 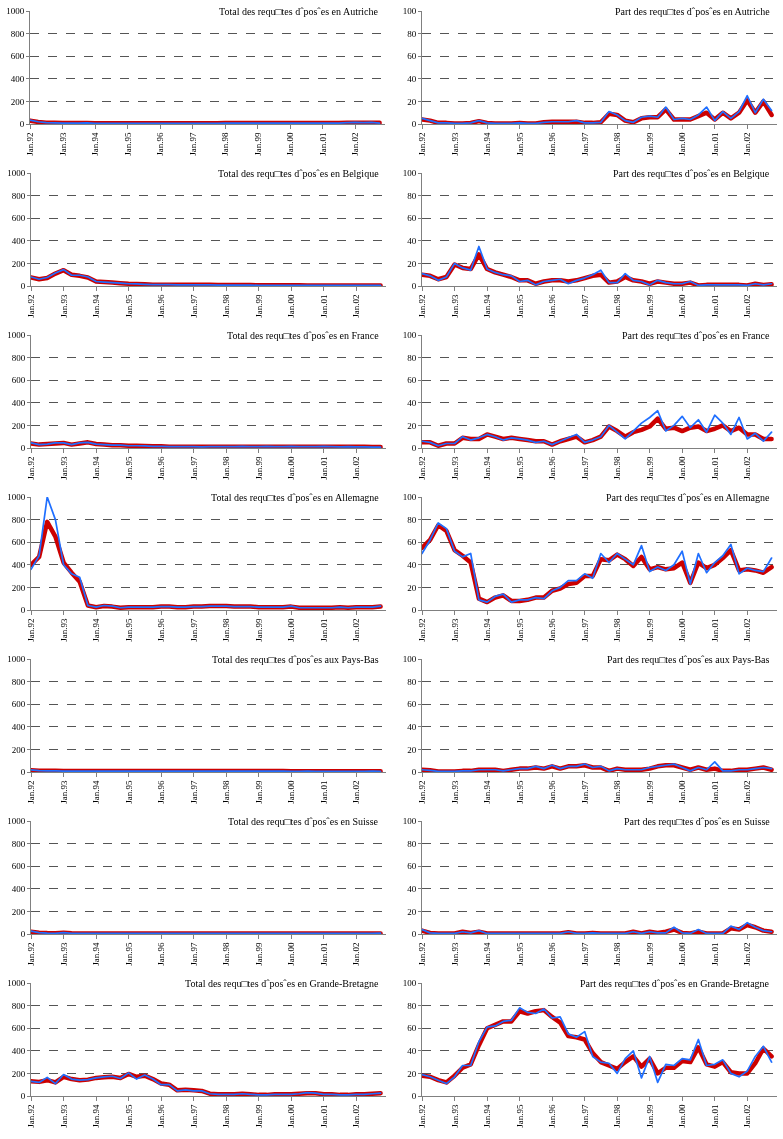 What do you see at coordinates (282, 983) in the screenshot?
I see `chart-title: Total des requ□tes dˆposˆes en Grande-Bretagne` at bounding box center [282, 983].